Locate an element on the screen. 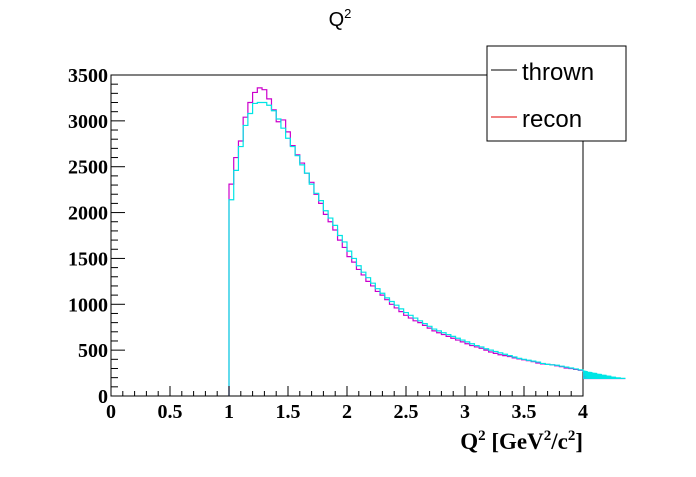 The image size is (696, 477). legend: thrown recon is located at coordinates (556, 93).